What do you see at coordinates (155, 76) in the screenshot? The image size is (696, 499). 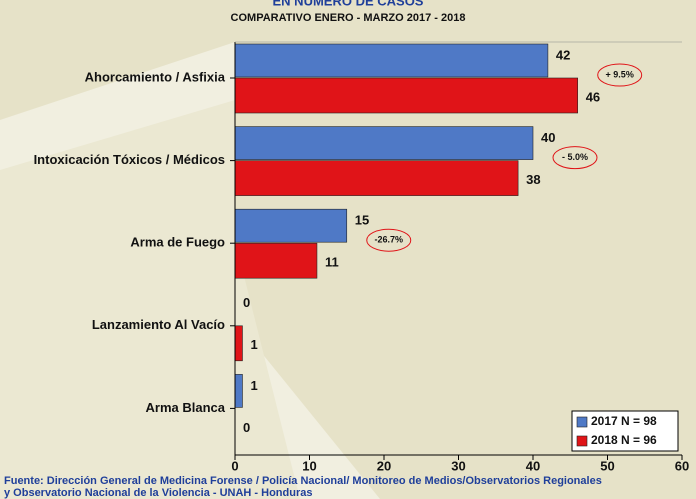 I see `y-tick-label: Ahorcamiento / Asfixia` at bounding box center [155, 76].